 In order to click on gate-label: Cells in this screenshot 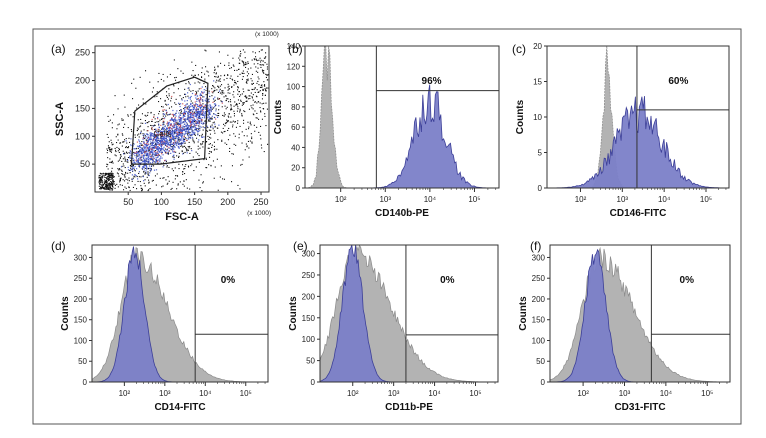, I will do `click(162, 133)`.